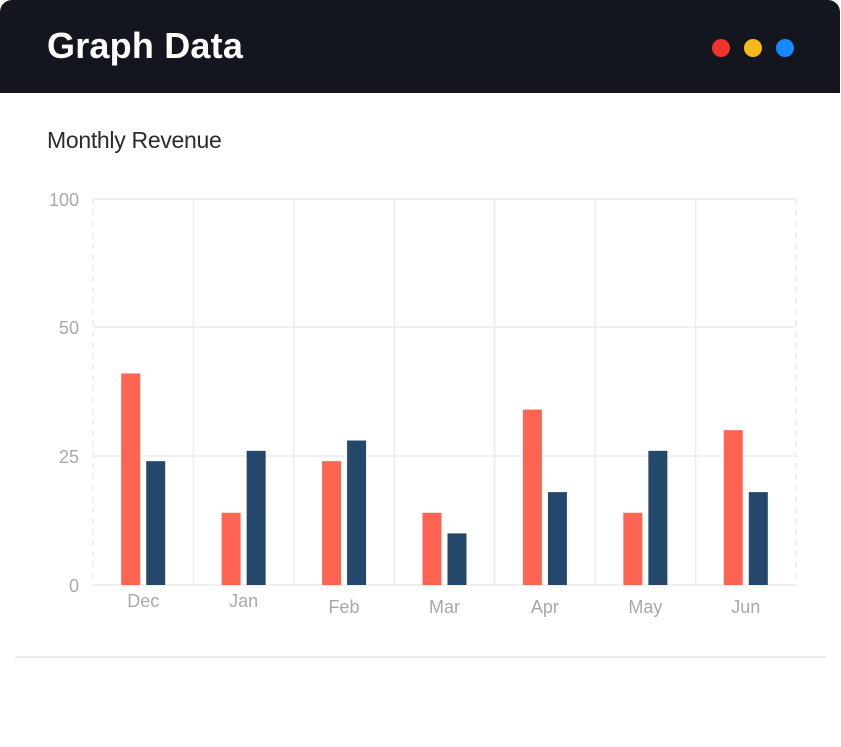  What do you see at coordinates (143, 601) in the screenshot?
I see `x-tick-label: Dec` at bounding box center [143, 601].